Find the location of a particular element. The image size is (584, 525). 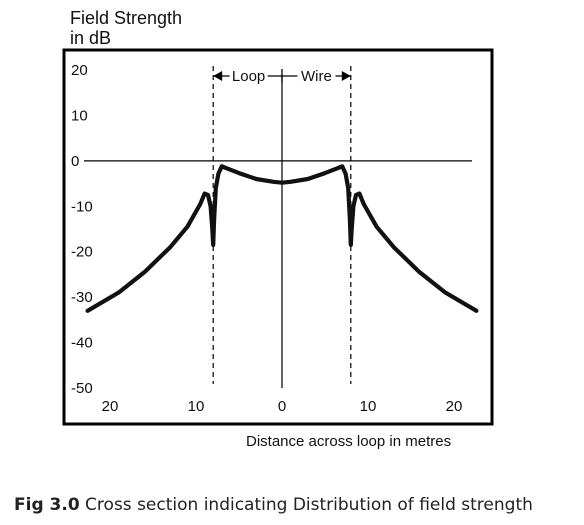

y-axis-title-line-2: in dB is located at coordinates (90, 38).